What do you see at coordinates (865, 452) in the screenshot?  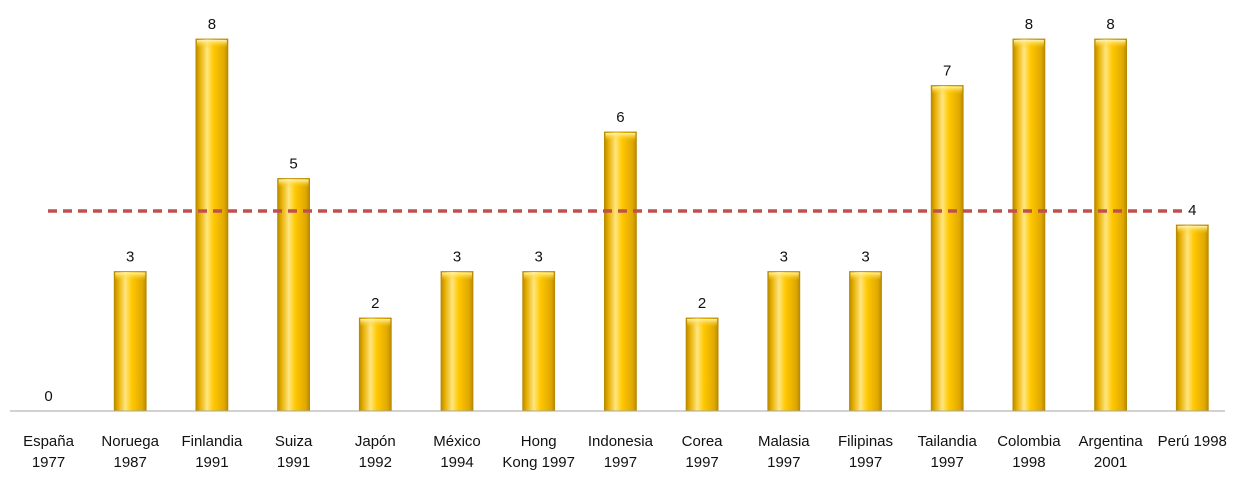 I see `category-label-10: Filipinas 1997` at bounding box center [865, 452].